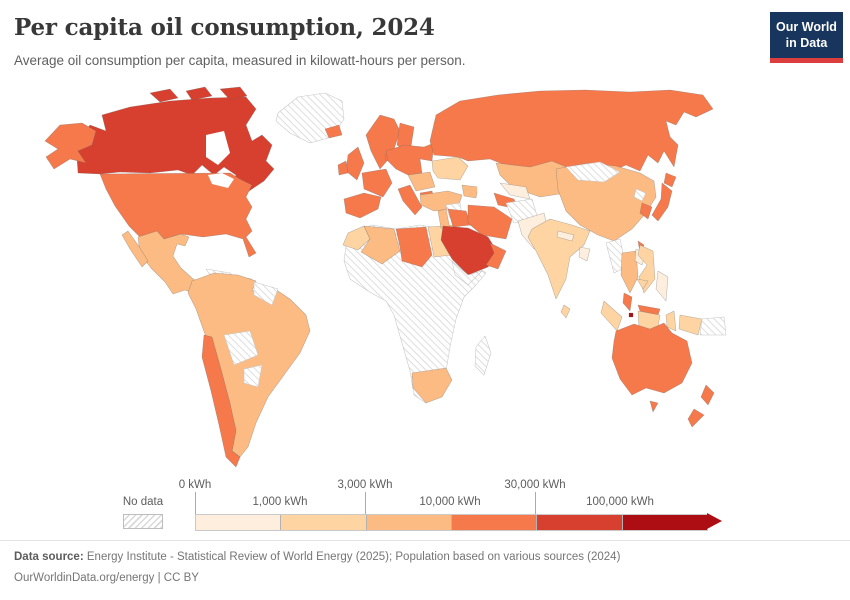  What do you see at coordinates (135, 249) in the screenshot?
I see `country-mexico-baja` at bounding box center [135, 249].